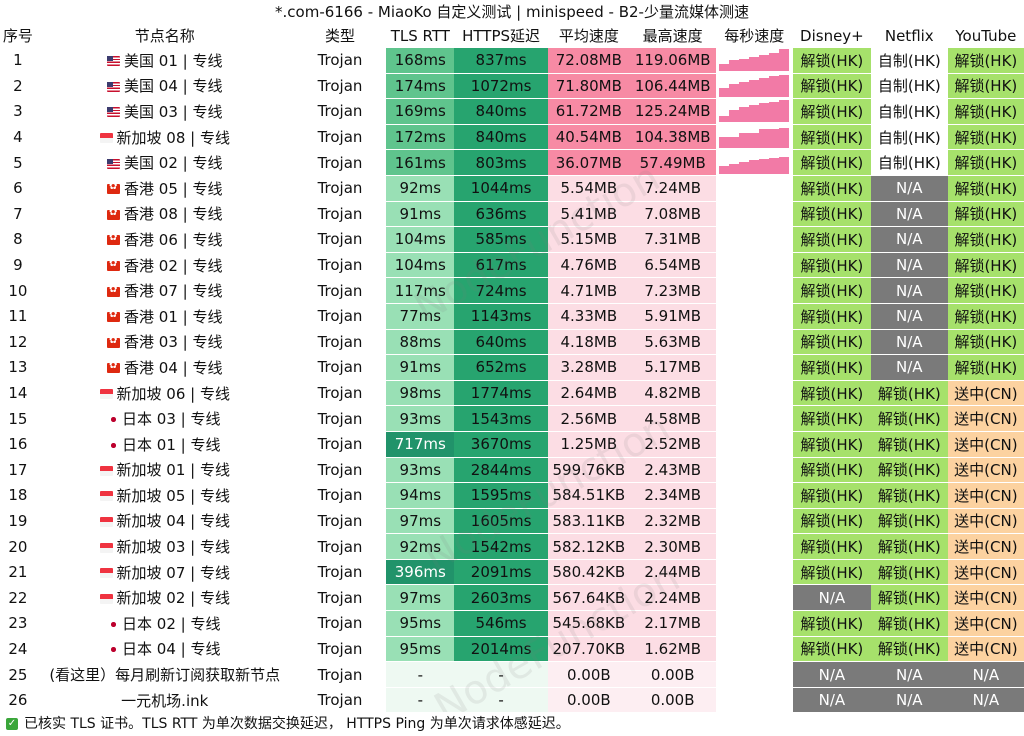  Describe the element at coordinates (106, 598) in the screenshot. I see `flag-sg-icon` at that location.